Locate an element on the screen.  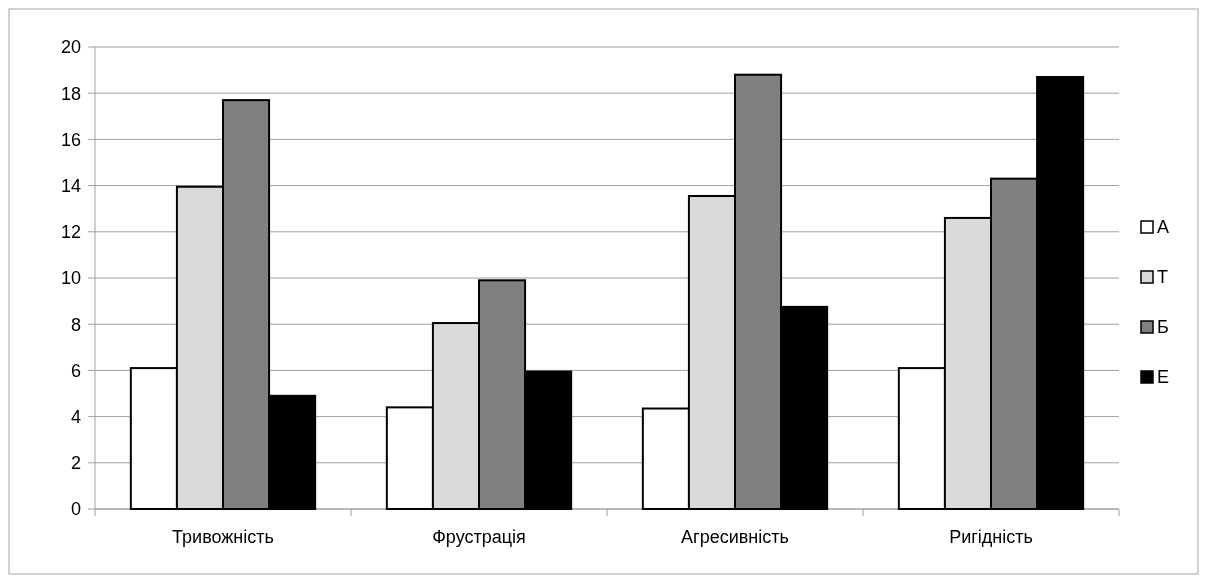
y-tick-label: 2 is located at coordinates (75, 463).